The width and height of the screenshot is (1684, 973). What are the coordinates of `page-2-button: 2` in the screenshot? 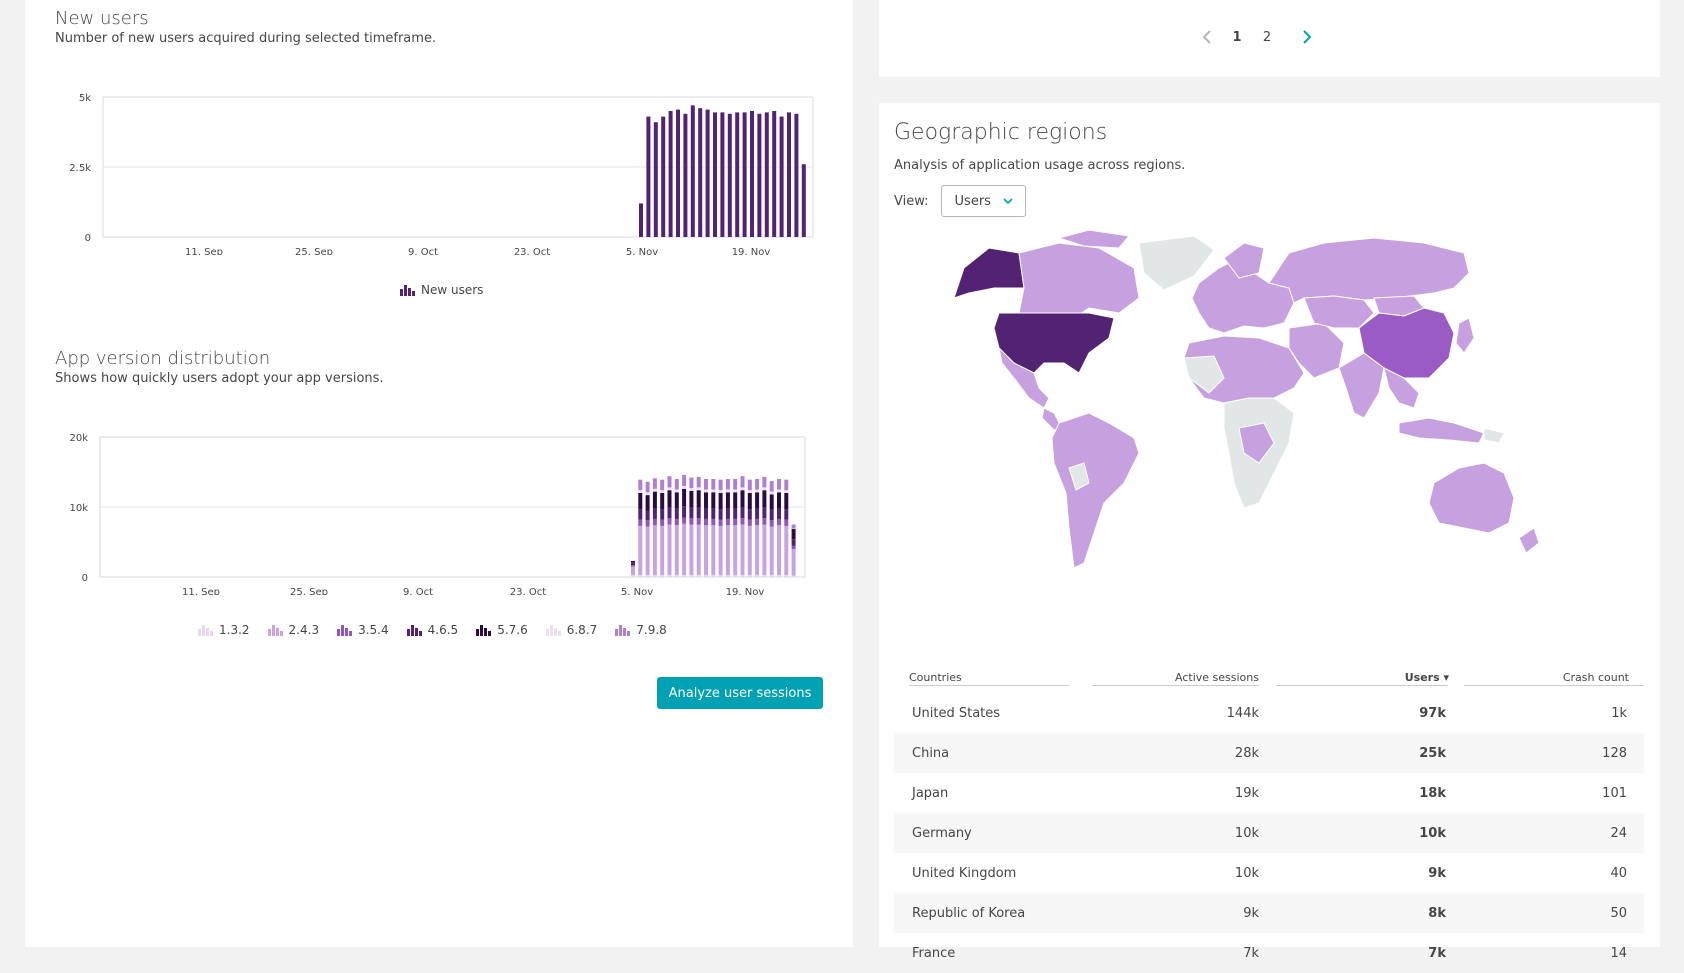 It's located at (1267, 37).